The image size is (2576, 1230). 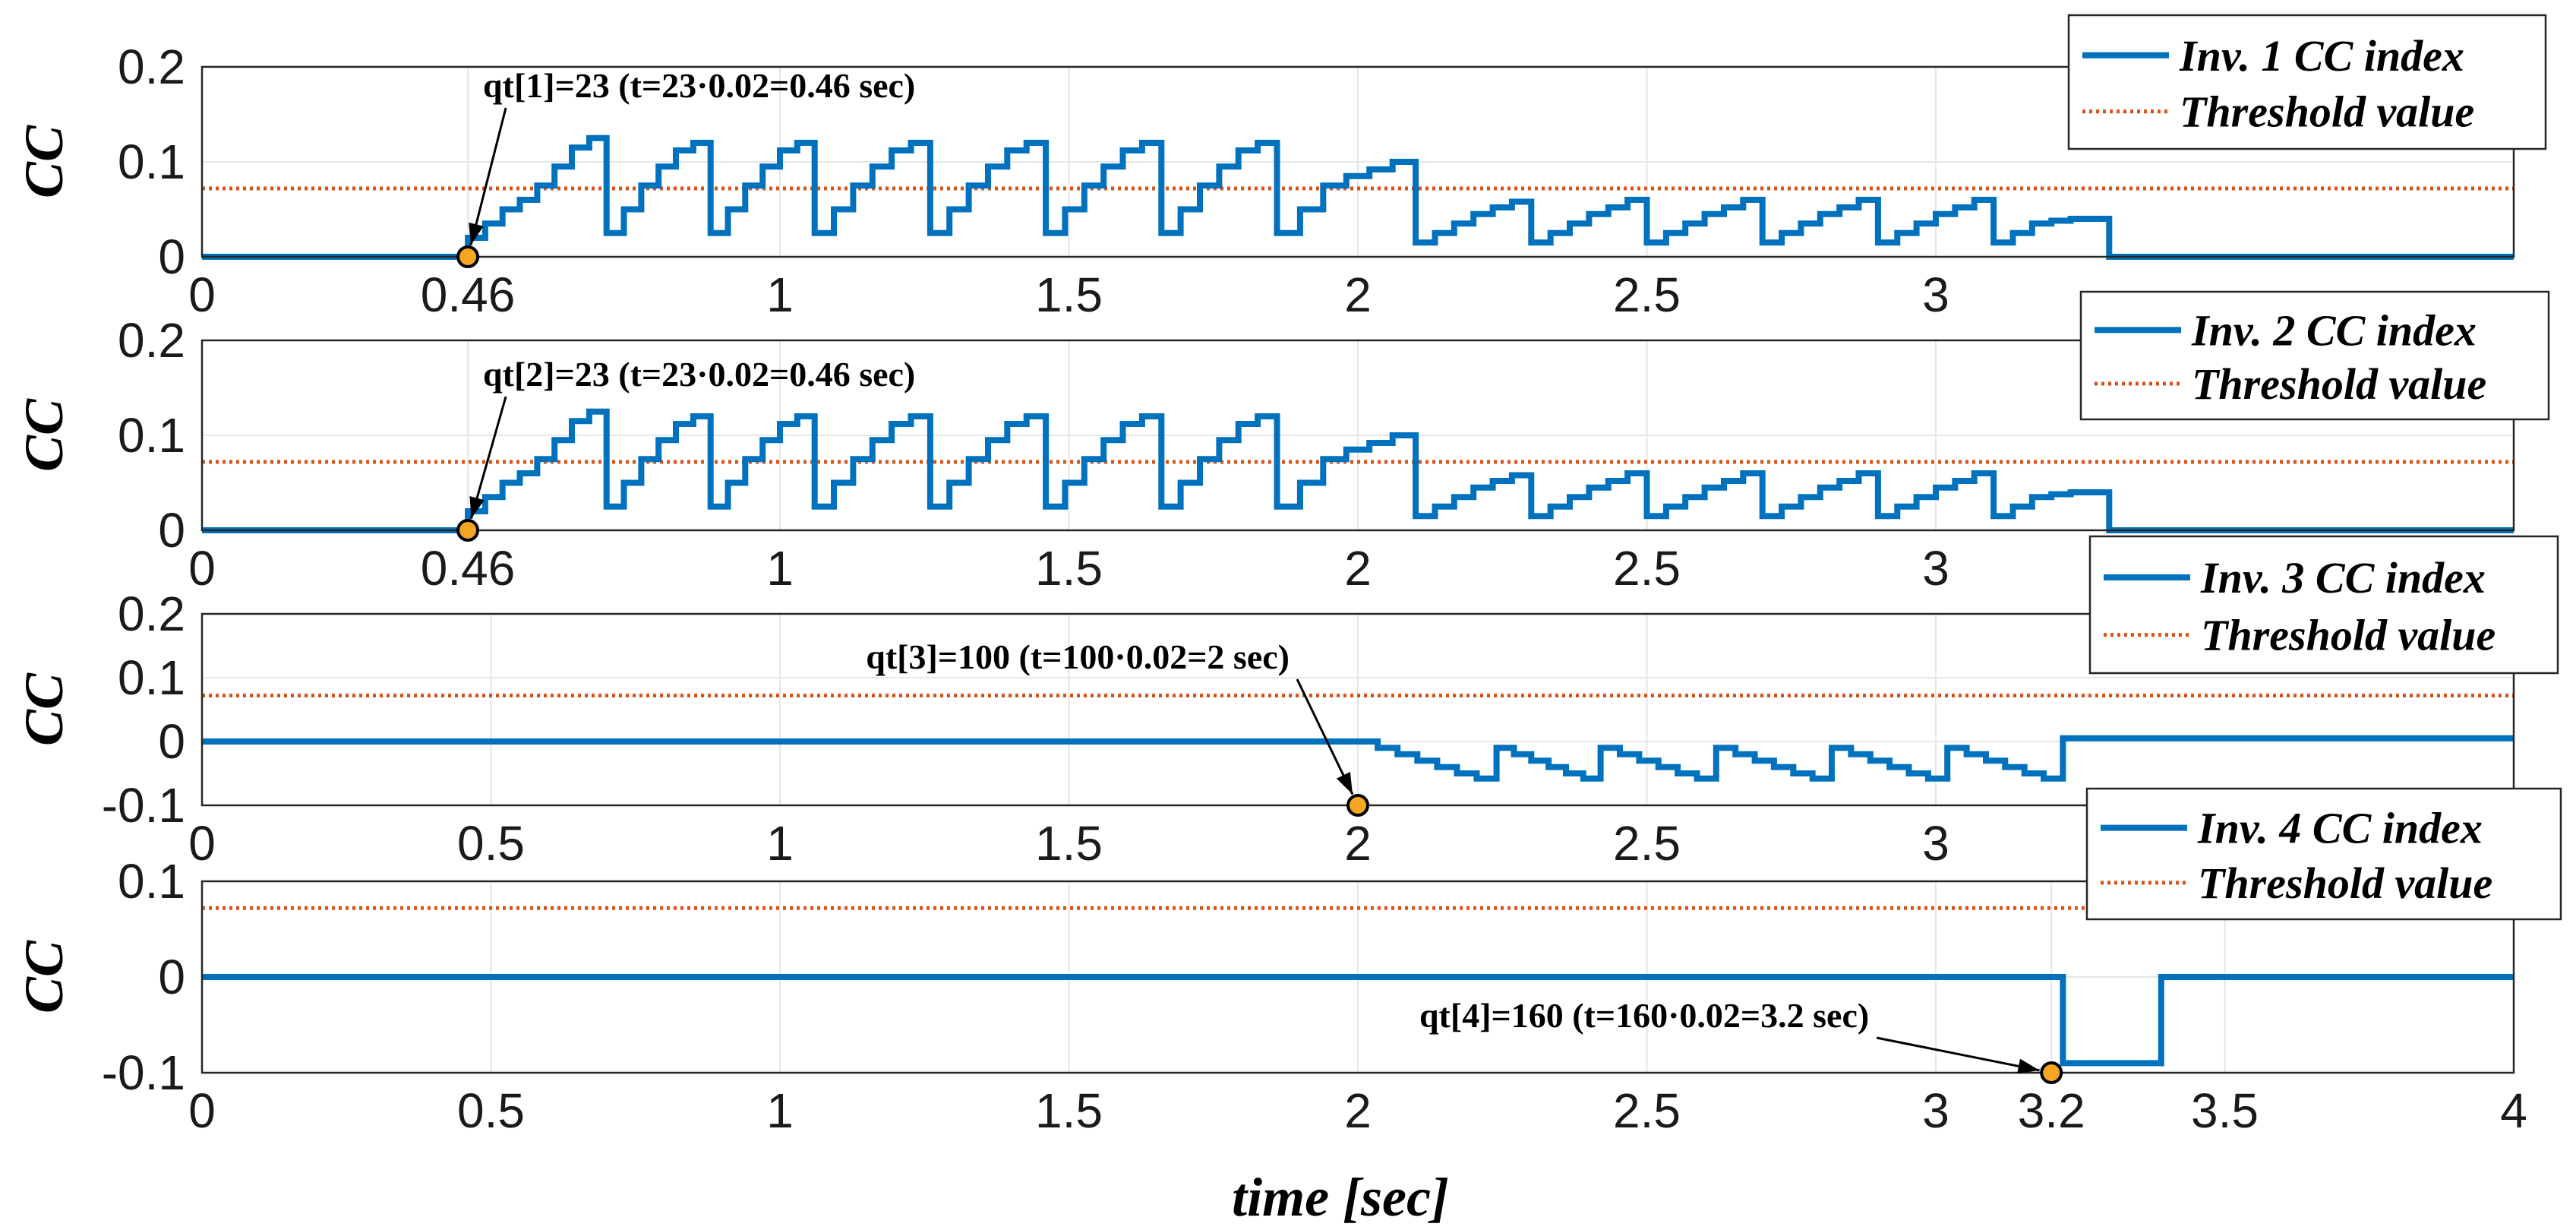 I want to click on annotation-text: qt[2]=23 (t=23·0.02=0.46 sec), so click(x=699, y=374).